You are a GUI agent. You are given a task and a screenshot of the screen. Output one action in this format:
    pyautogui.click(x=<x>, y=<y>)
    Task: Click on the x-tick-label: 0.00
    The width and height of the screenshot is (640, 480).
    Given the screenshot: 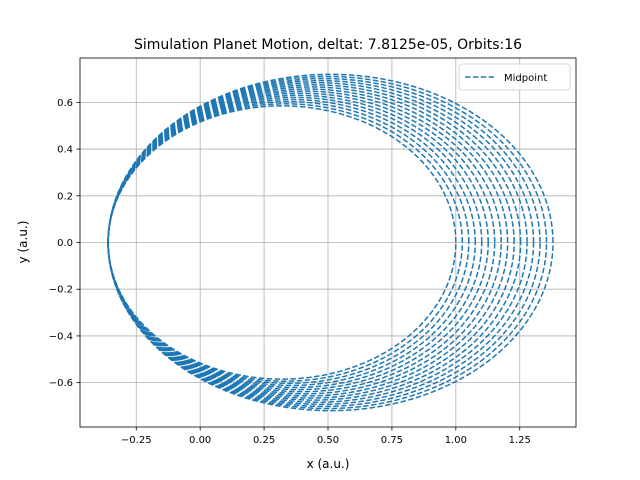 What is the action you would take?
    pyautogui.click(x=200, y=440)
    